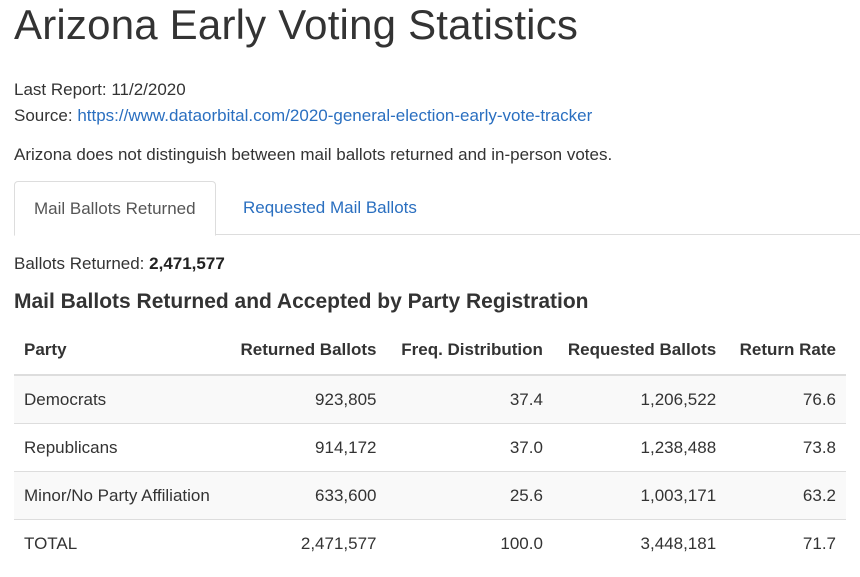  I want to click on header-returned-ballots: Returned Ballots, so click(306, 351).